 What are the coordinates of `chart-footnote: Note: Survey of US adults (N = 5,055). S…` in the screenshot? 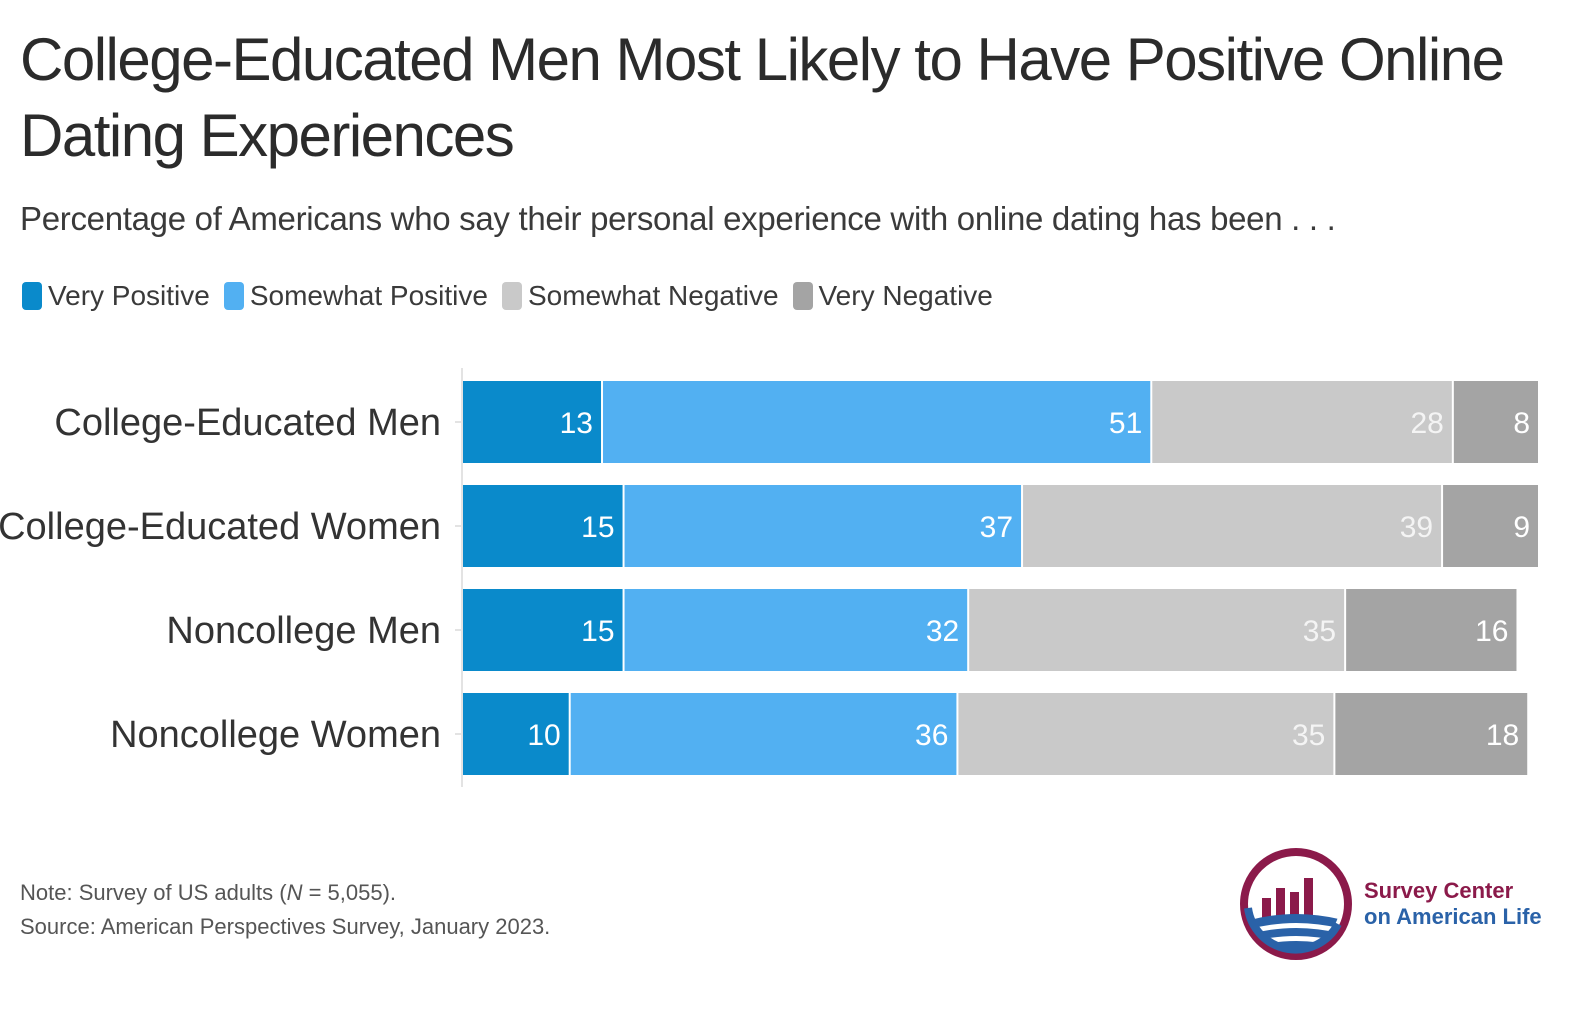 It's located at (285, 910).